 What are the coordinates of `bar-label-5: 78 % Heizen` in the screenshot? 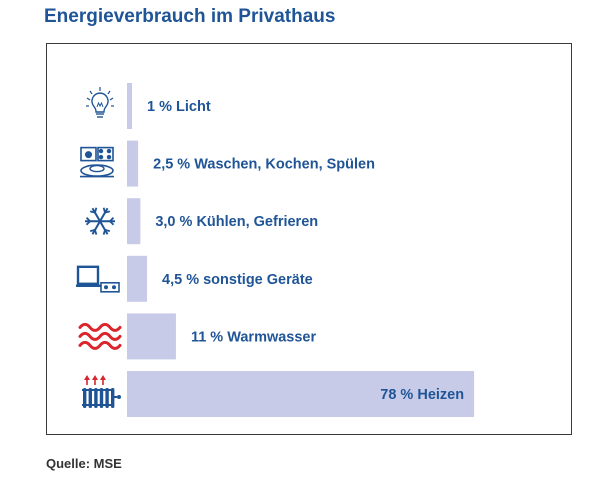 It's located at (422, 395).